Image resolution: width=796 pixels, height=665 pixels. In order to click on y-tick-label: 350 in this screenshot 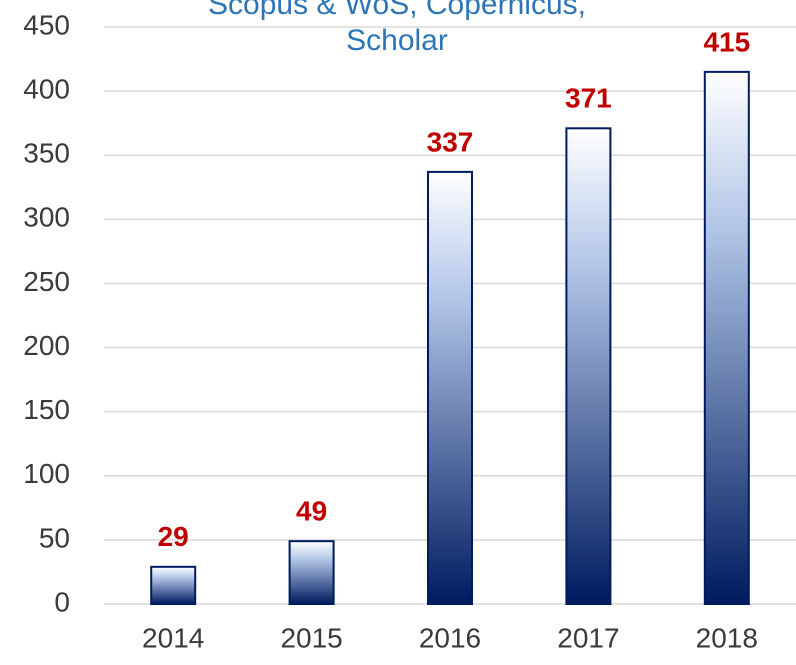, I will do `click(46, 153)`.